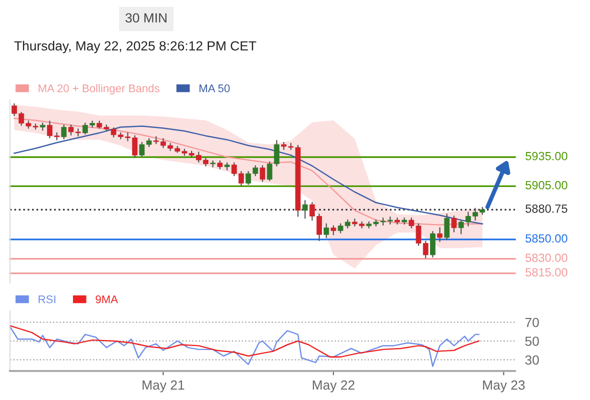 The width and height of the screenshot is (590, 400). What do you see at coordinates (163, 386) in the screenshot?
I see `x-tick-label: May 21` at bounding box center [163, 386].